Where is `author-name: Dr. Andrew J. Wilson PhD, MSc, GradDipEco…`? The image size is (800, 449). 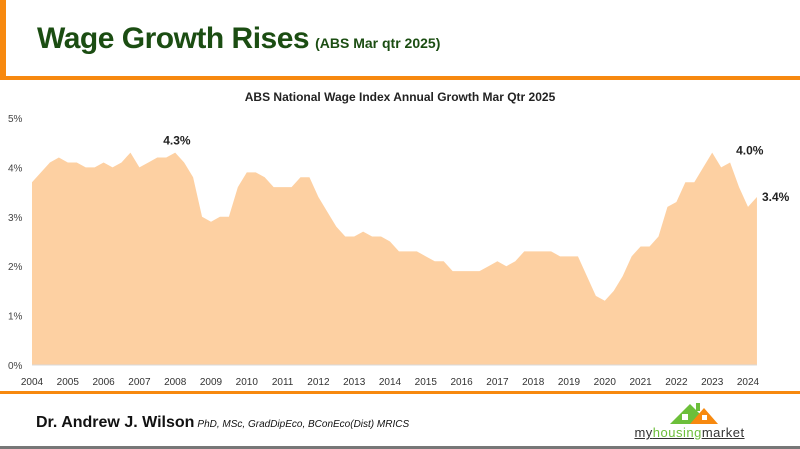
author-name: Dr. Andrew J. Wilson PhD, MSc, GradDipEco… is located at coordinates (222, 423).